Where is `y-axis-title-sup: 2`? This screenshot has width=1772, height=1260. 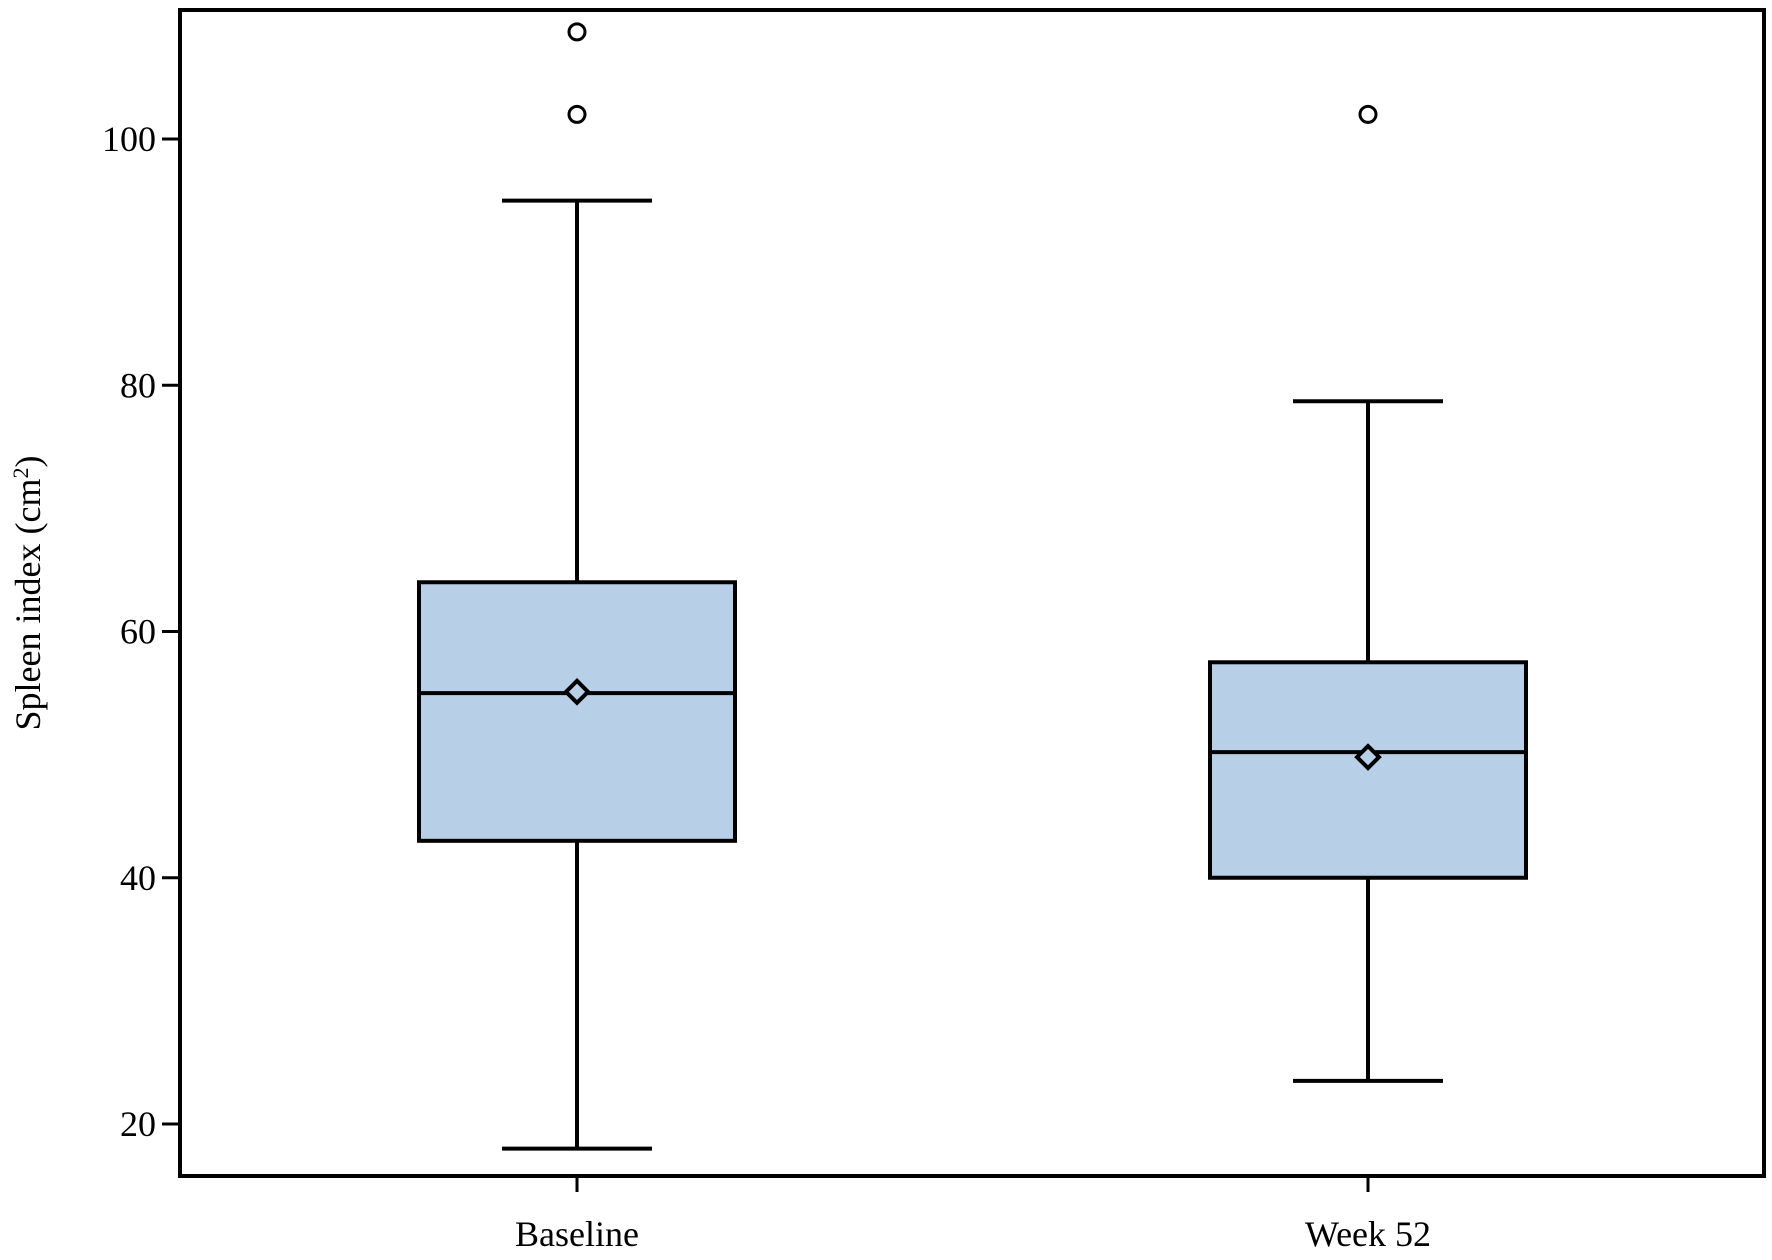
y-axis-title-sup: 2 is located at coordinates (20, 473).